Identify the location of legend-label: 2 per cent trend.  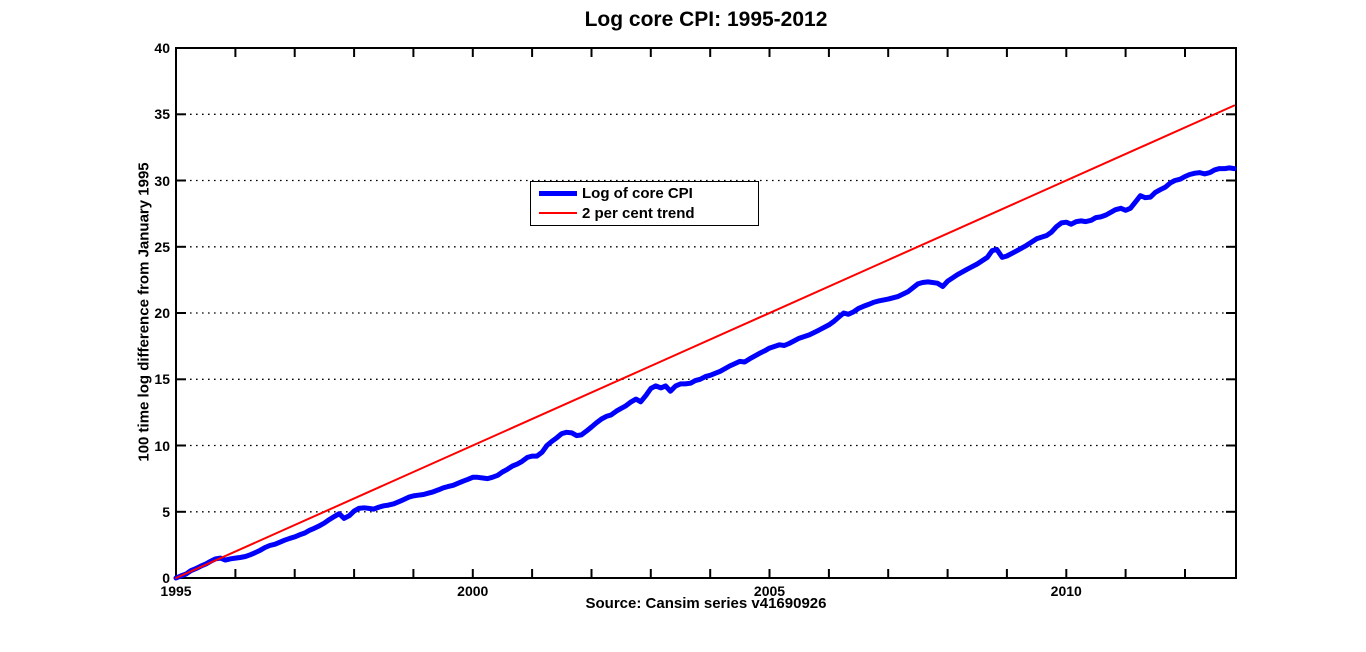
(638, 213).